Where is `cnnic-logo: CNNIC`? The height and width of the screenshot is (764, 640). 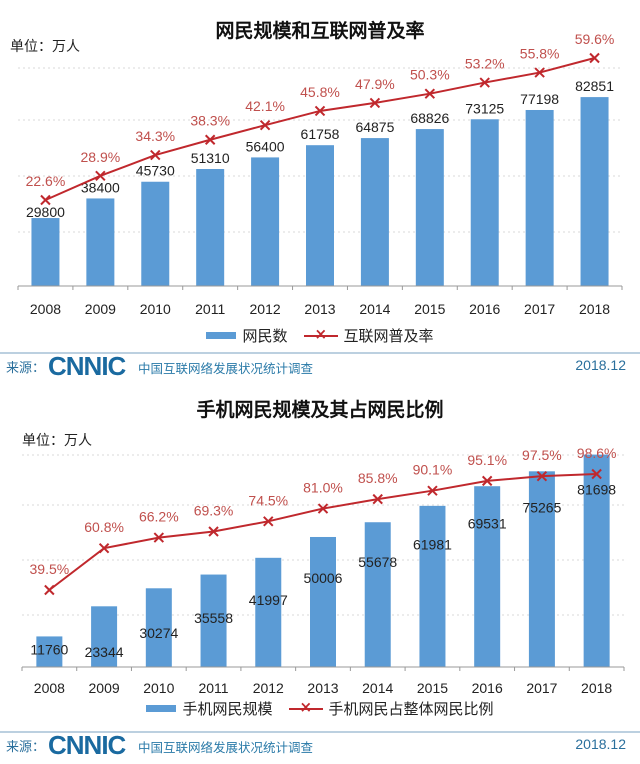
cnnic-logo: CNNIC is located at coordinates (87, 366).